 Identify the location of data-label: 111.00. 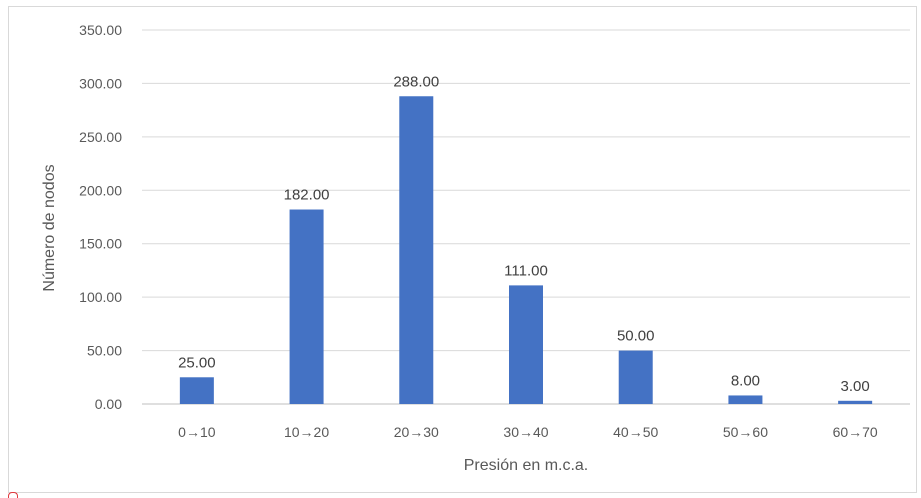
(526, 270).